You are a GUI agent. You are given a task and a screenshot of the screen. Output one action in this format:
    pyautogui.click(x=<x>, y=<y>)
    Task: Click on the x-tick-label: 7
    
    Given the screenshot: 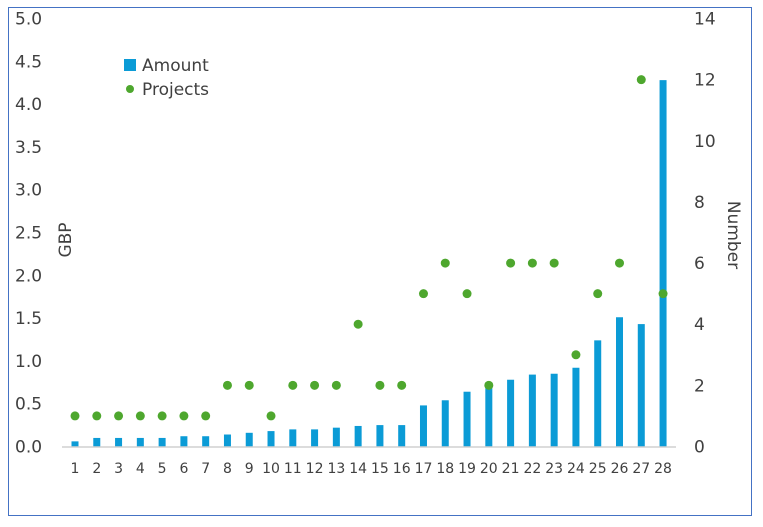 What is the action you would take?
    pyautogui.click(x=205, y=469)
    